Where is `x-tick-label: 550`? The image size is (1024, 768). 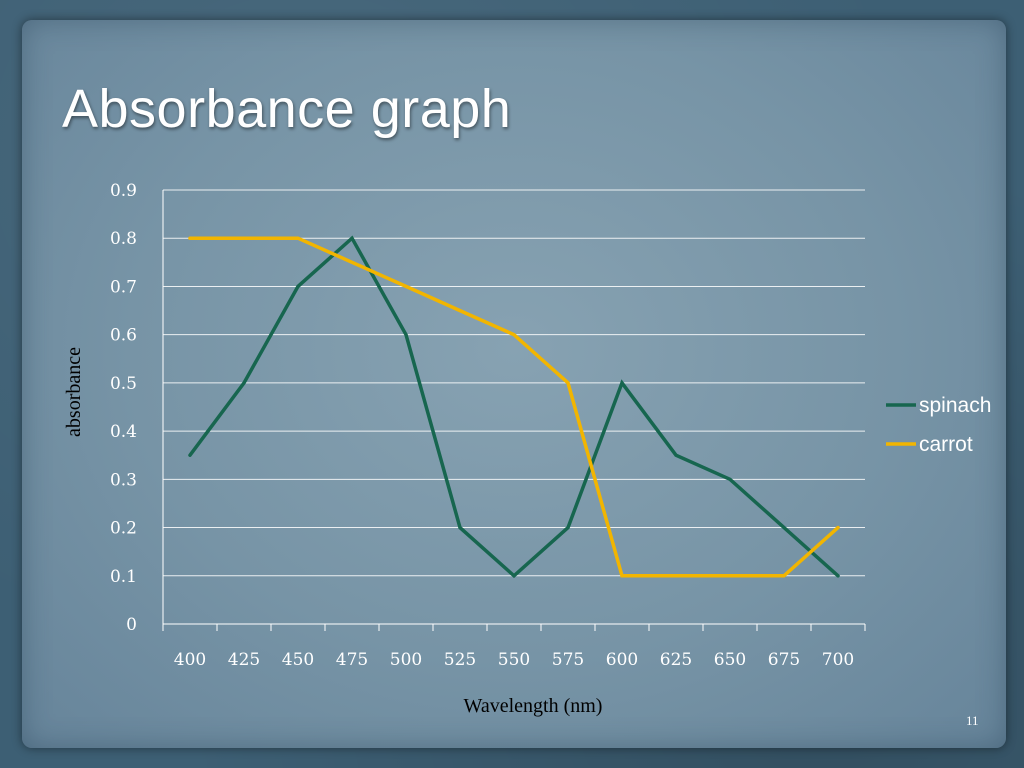 x-tick-label: 550 is located at coordinates (514, 660).